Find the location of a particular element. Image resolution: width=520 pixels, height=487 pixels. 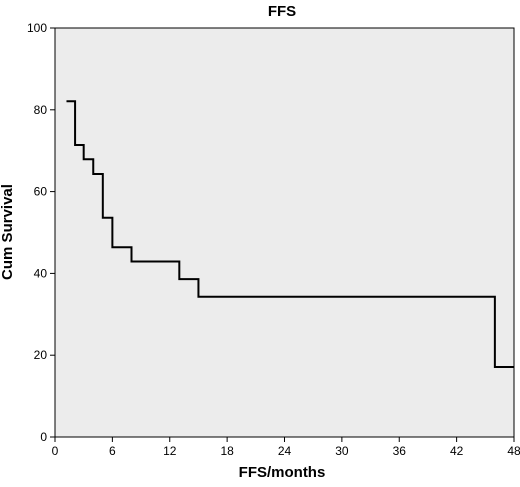

x-tick-label-30: 30 is located at coordinates (342, 451).